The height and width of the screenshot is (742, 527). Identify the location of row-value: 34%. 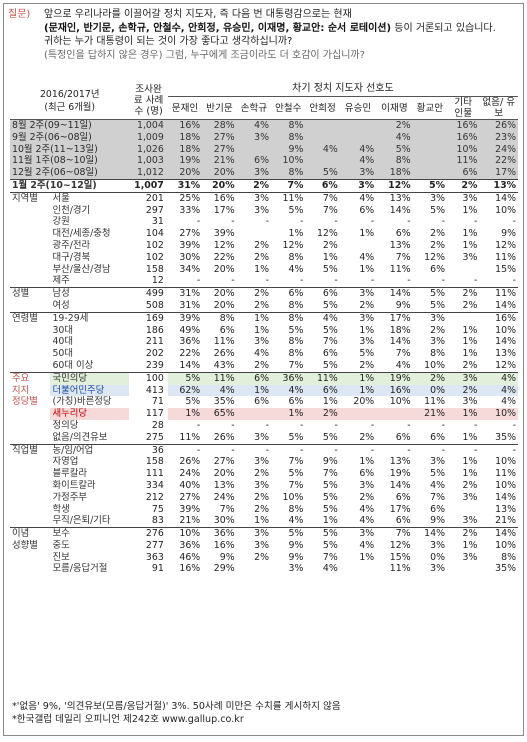
(190, 269).